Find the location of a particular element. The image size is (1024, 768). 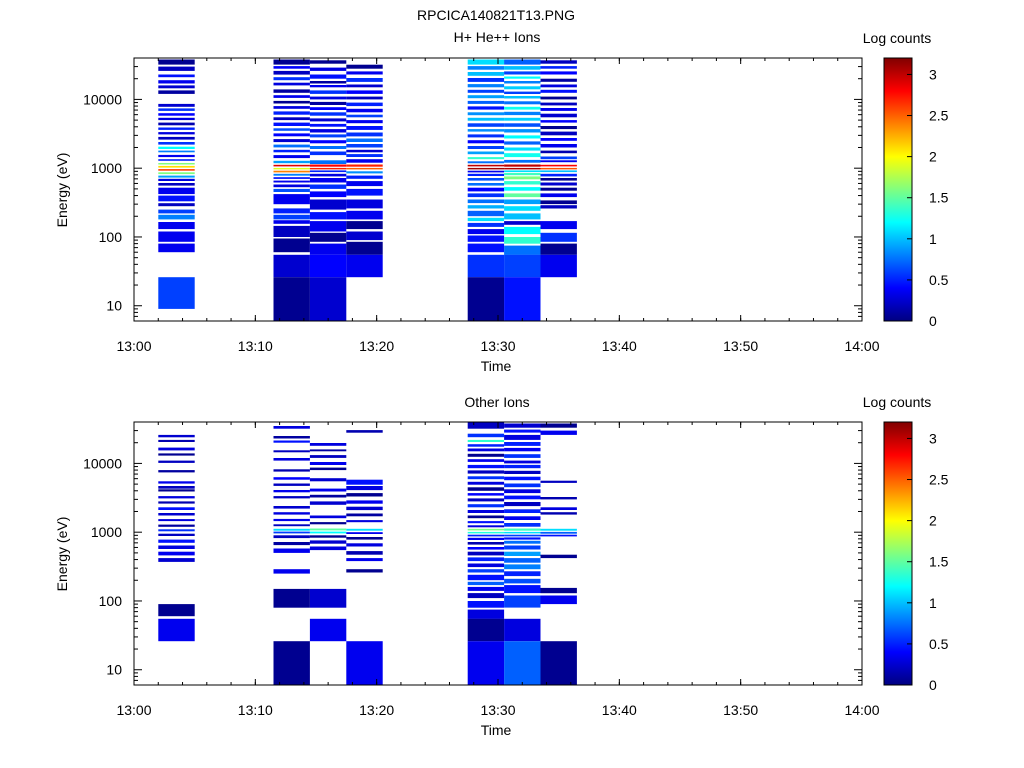

x-tick-label: 13:00 is located at coordinates (133, 346).